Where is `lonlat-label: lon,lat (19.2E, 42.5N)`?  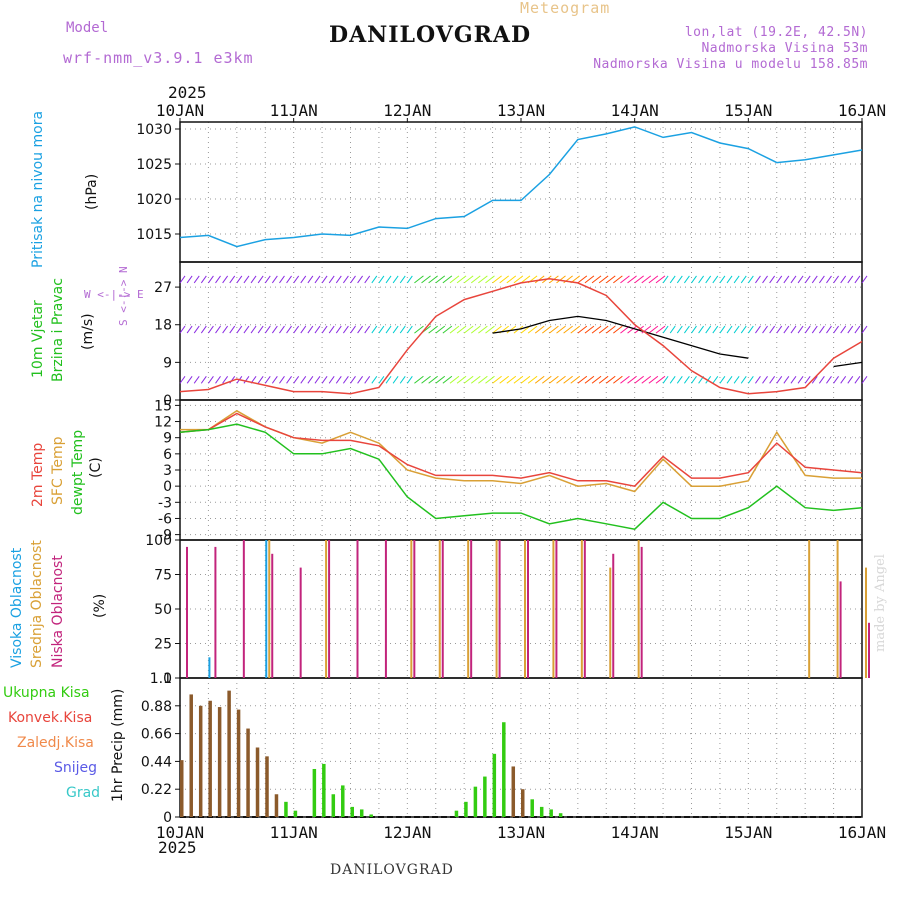 lonlat-label: lon,lat (19.2E, 42.5N) is located at coordinates (776, 32).